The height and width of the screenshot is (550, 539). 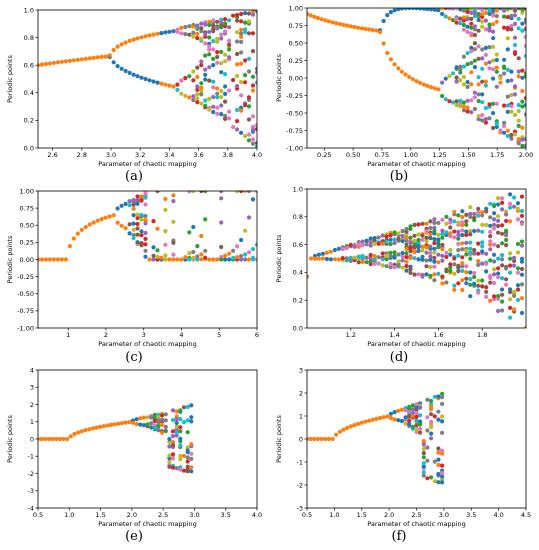 What do you see at coordinates (300, 508) in the screenshot?
I see `y-tick-label: -3` at bounding box center [300, 508].